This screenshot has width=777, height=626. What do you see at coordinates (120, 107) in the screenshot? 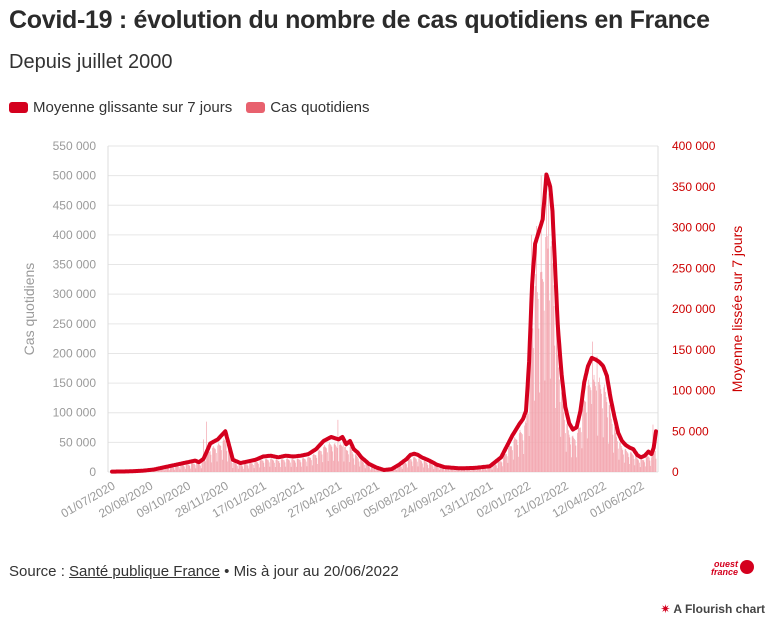
I see `legend-item-moving-average: Moyenne glissante sur 7 jours` at bounding box center [120, 107].